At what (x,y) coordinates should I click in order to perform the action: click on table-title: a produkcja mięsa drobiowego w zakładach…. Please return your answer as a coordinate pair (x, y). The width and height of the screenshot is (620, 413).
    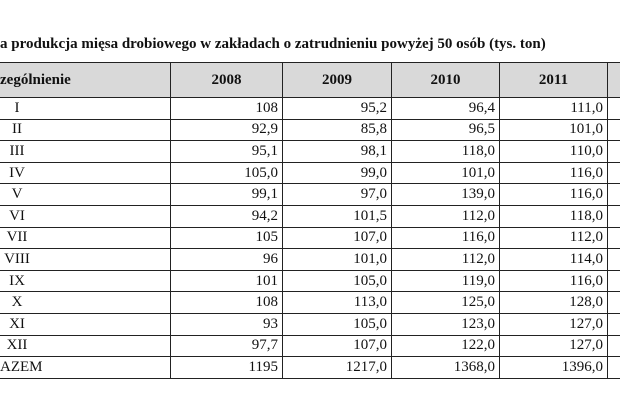
    Looking at the image, I should click on (273, 44).